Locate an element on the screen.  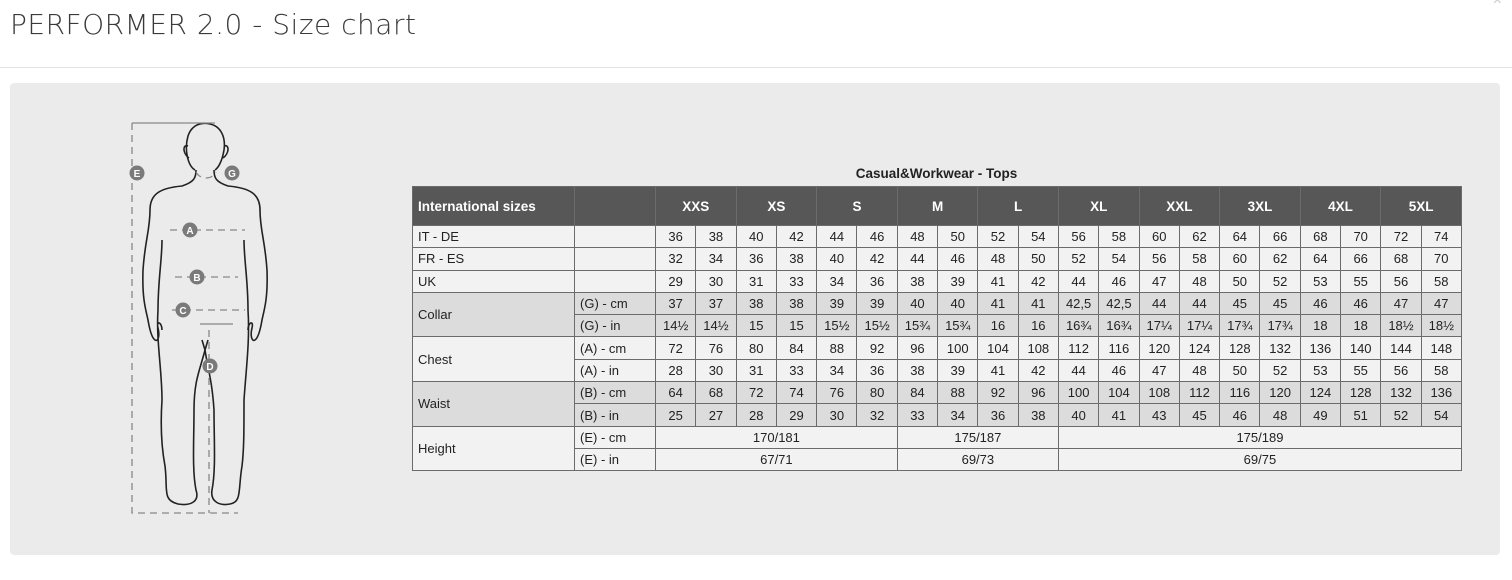
size-value: 124 is located at coordinates (1199, 348).